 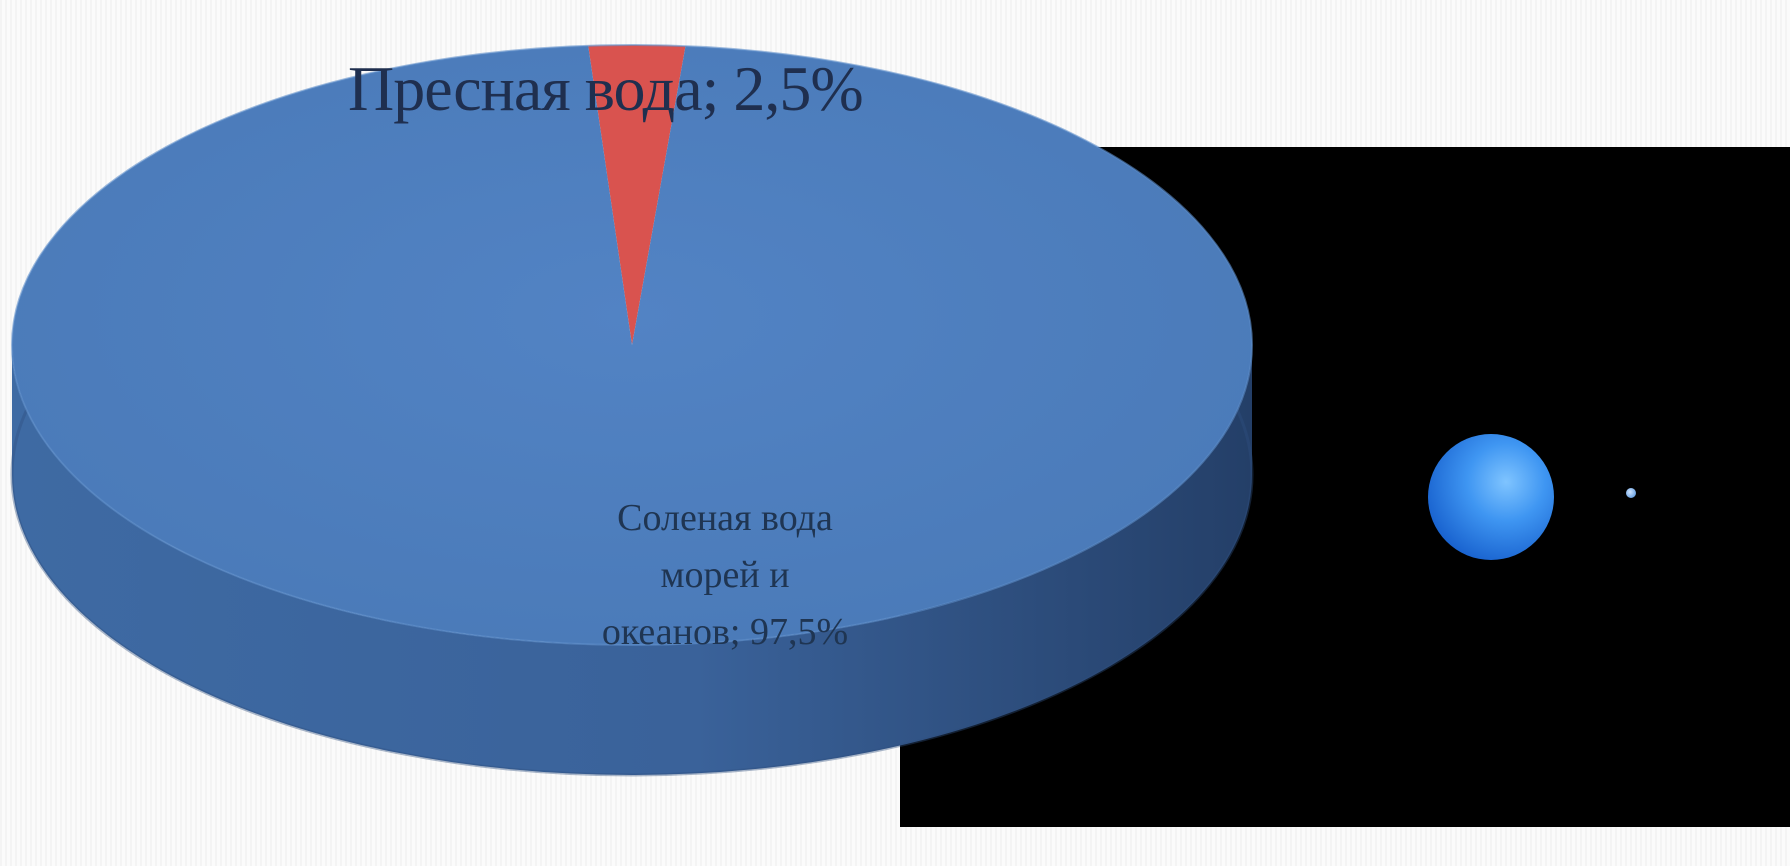 What do you see at coordinates (1631, 493) in the screenshot?
I see `water-drop-icon` at bounding box center [1631, 493].